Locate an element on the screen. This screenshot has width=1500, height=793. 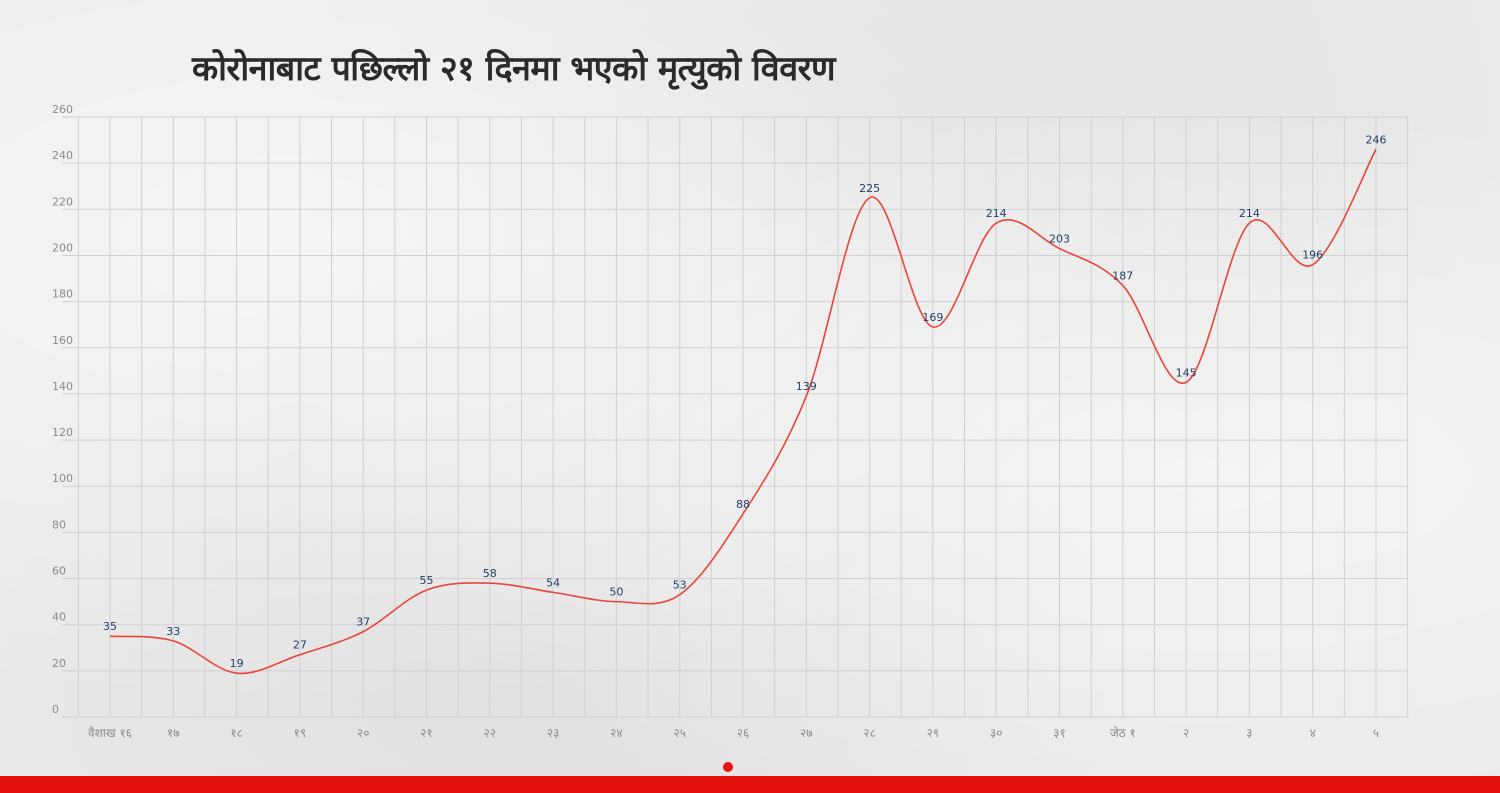
x-tick-label: ३० is located at coordinates (996, 733).